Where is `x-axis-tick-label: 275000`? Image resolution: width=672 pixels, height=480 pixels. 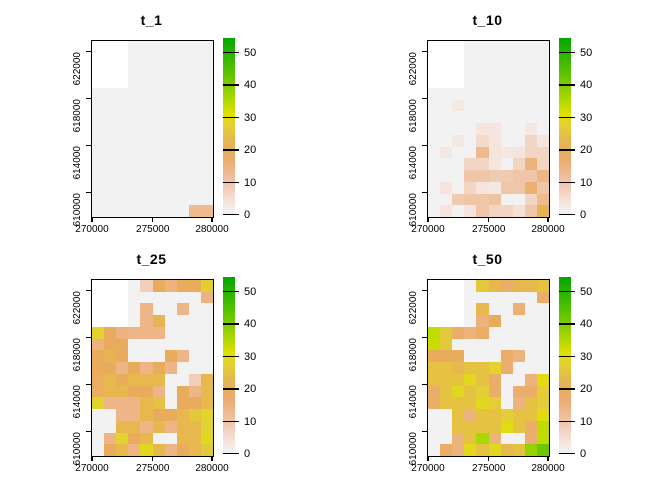
x-axis-tick-label: 275000 is located at coordinates (489, 468).